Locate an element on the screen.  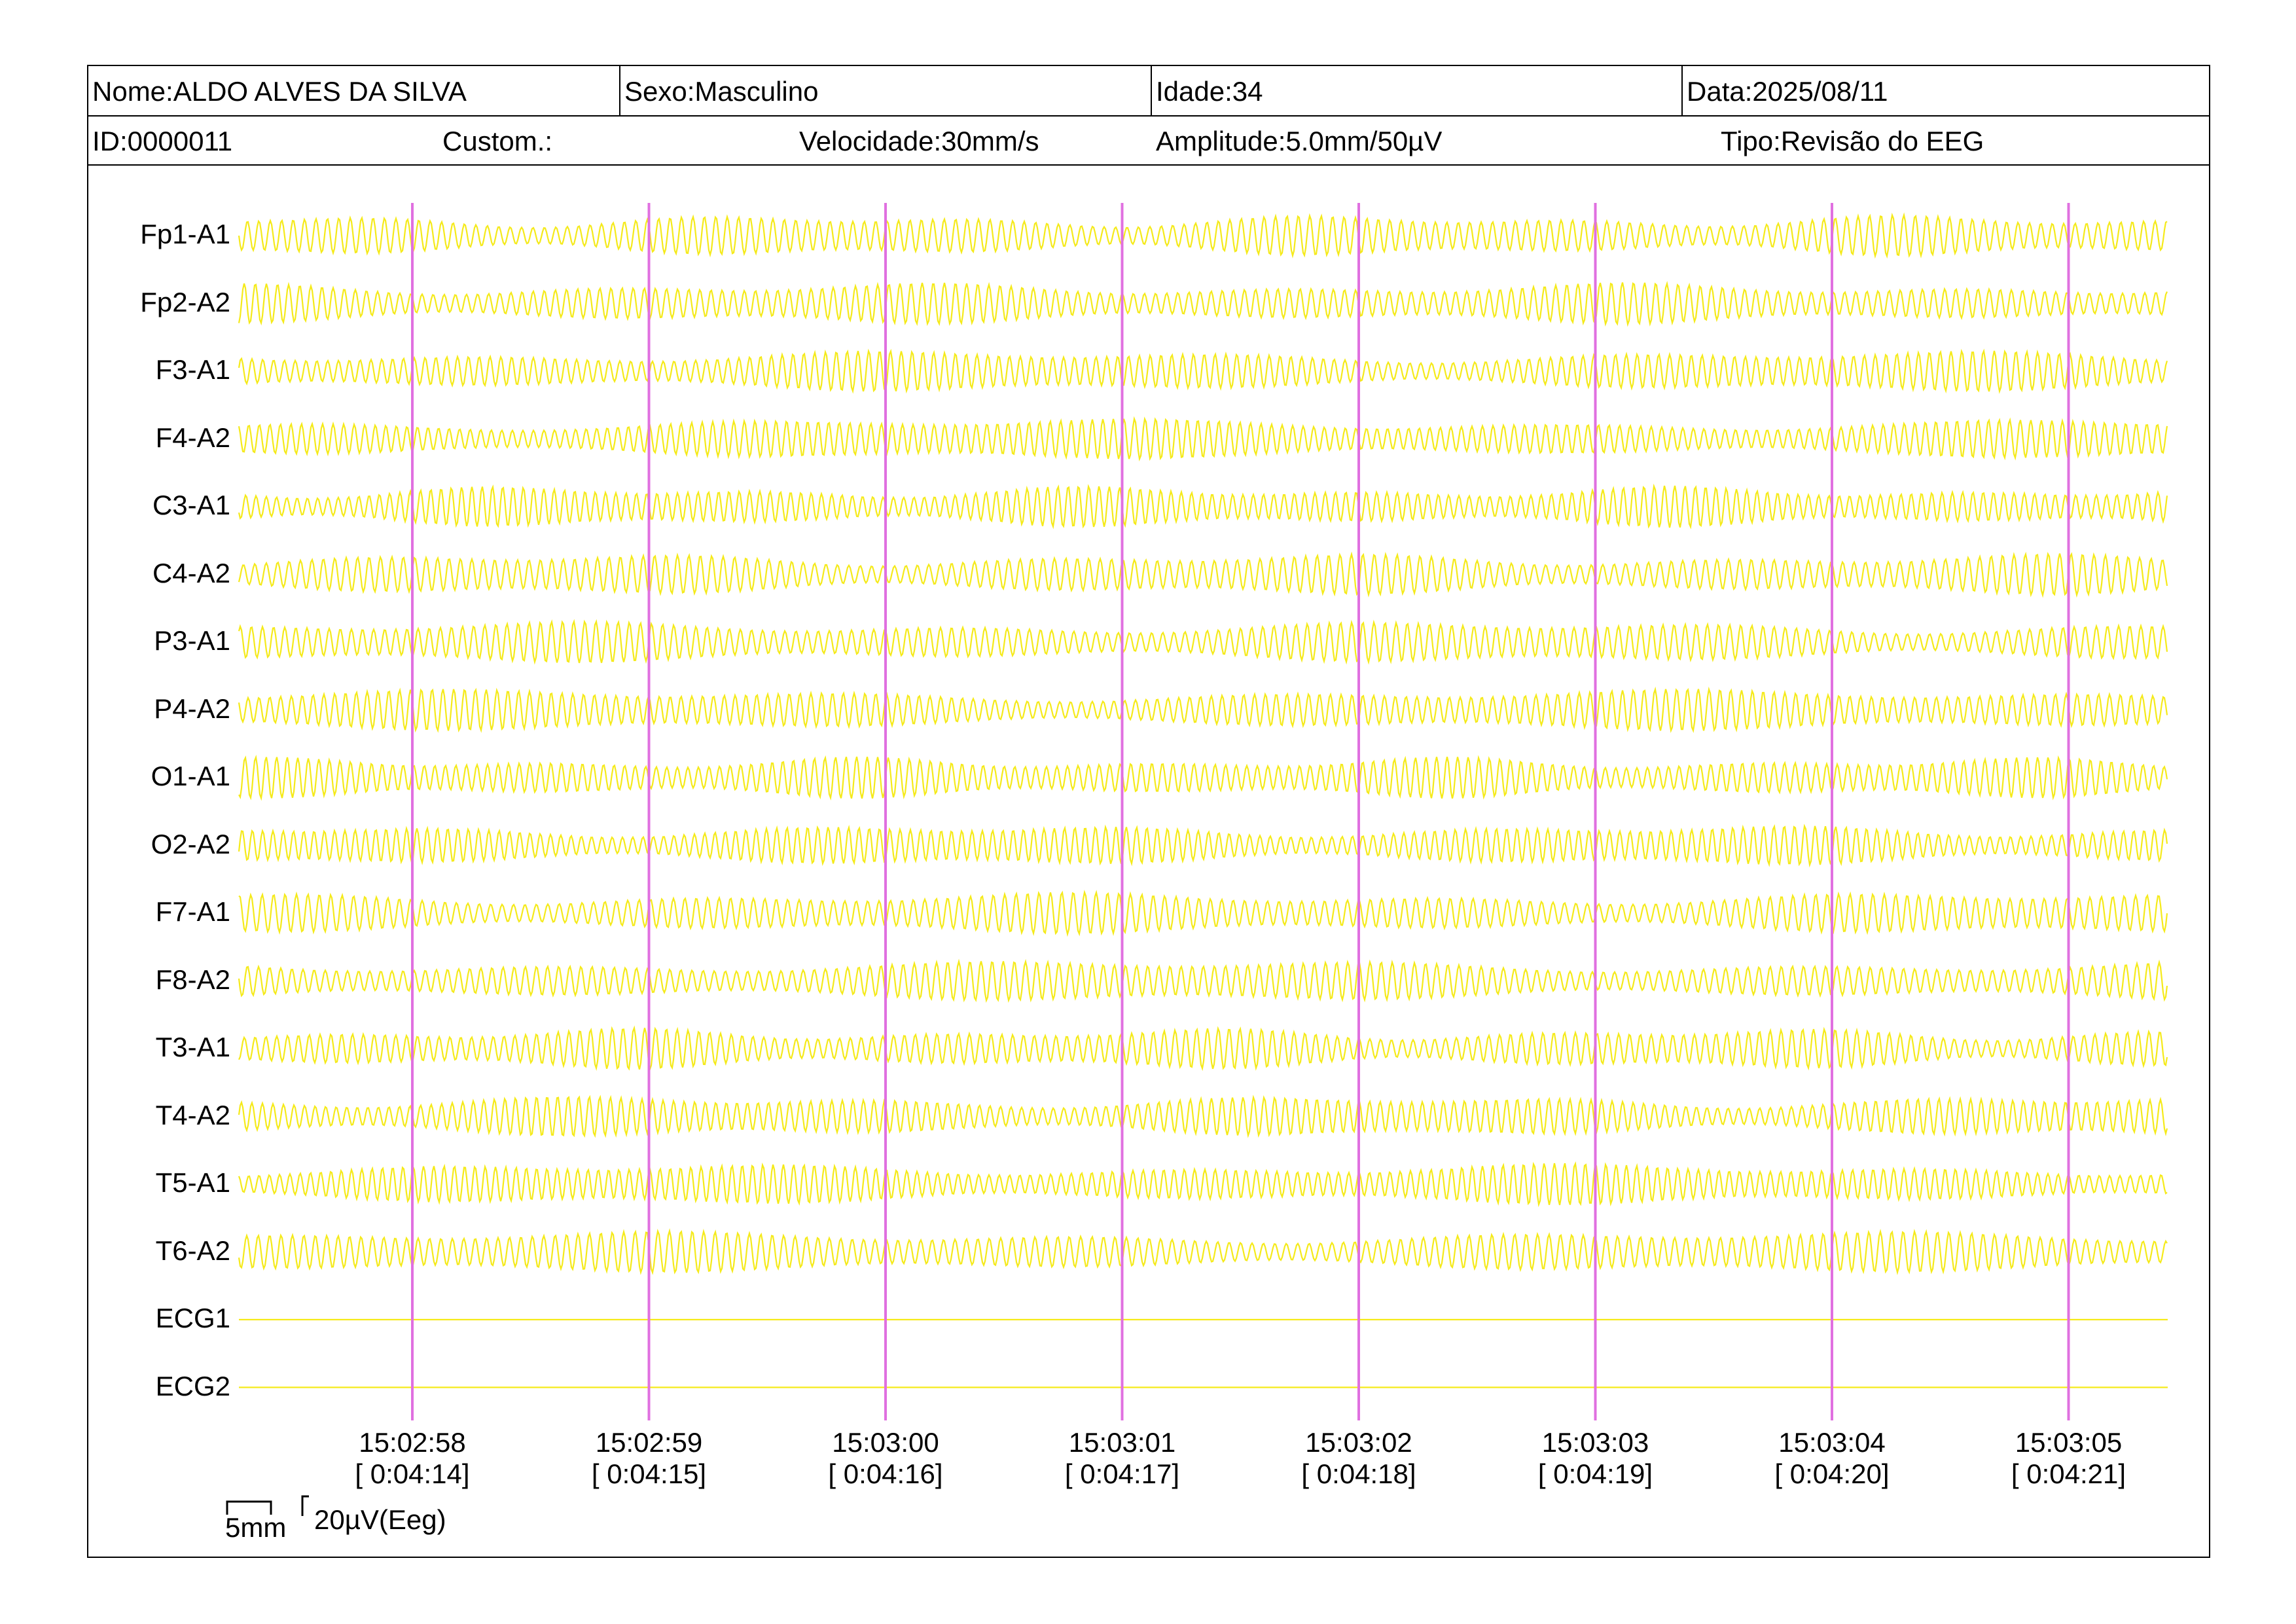
time-scale-label: 5mm is located at coordinates (256, 1527).